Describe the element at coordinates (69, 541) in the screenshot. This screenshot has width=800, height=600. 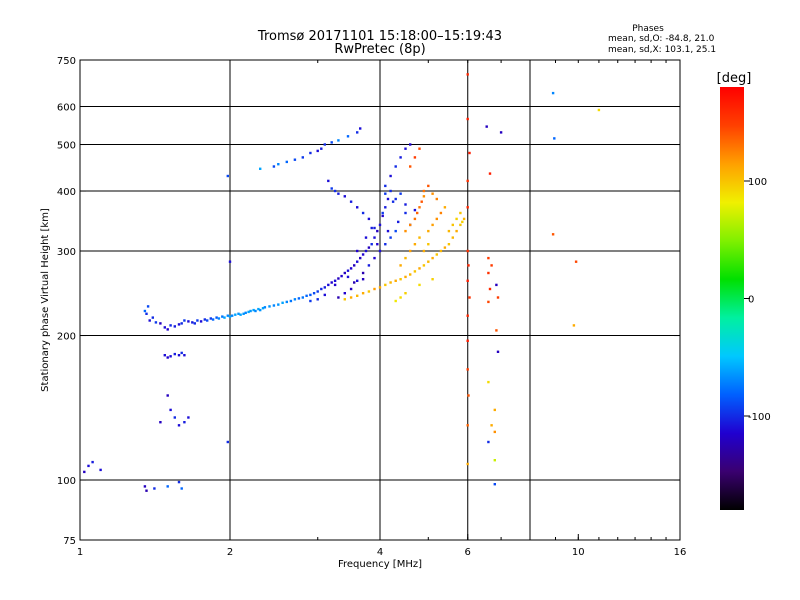
I see `y-tick-label: 75` at that location.